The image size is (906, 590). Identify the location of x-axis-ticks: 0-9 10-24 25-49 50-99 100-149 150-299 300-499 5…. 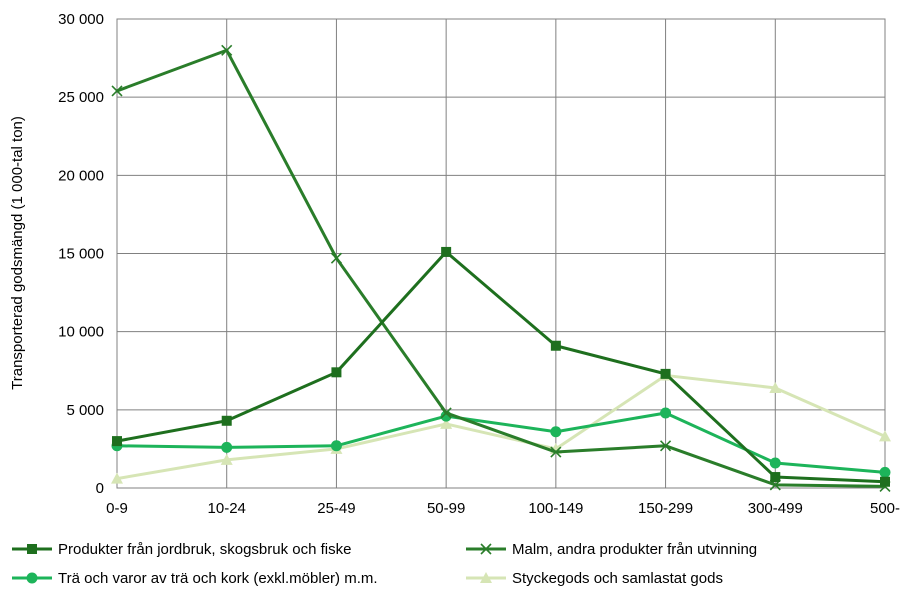
(503, 508).